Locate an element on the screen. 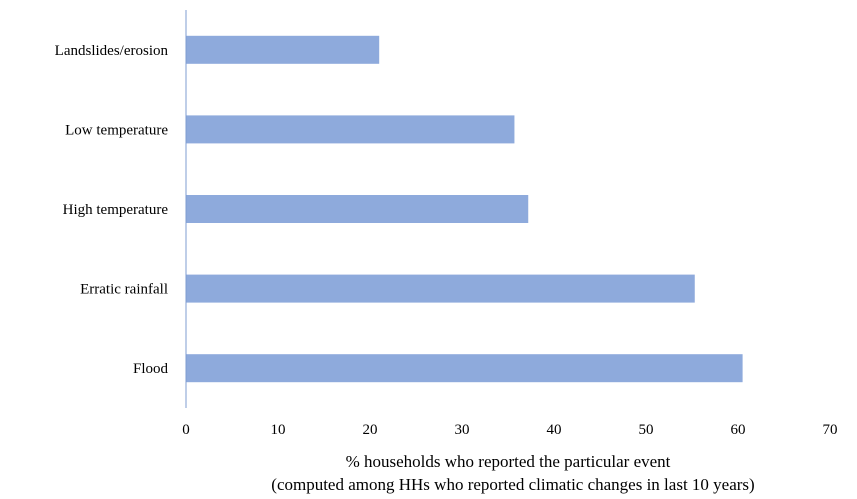 The image size is (857, 499). x-tick-label: 30 is located at coordinates (462, 430).